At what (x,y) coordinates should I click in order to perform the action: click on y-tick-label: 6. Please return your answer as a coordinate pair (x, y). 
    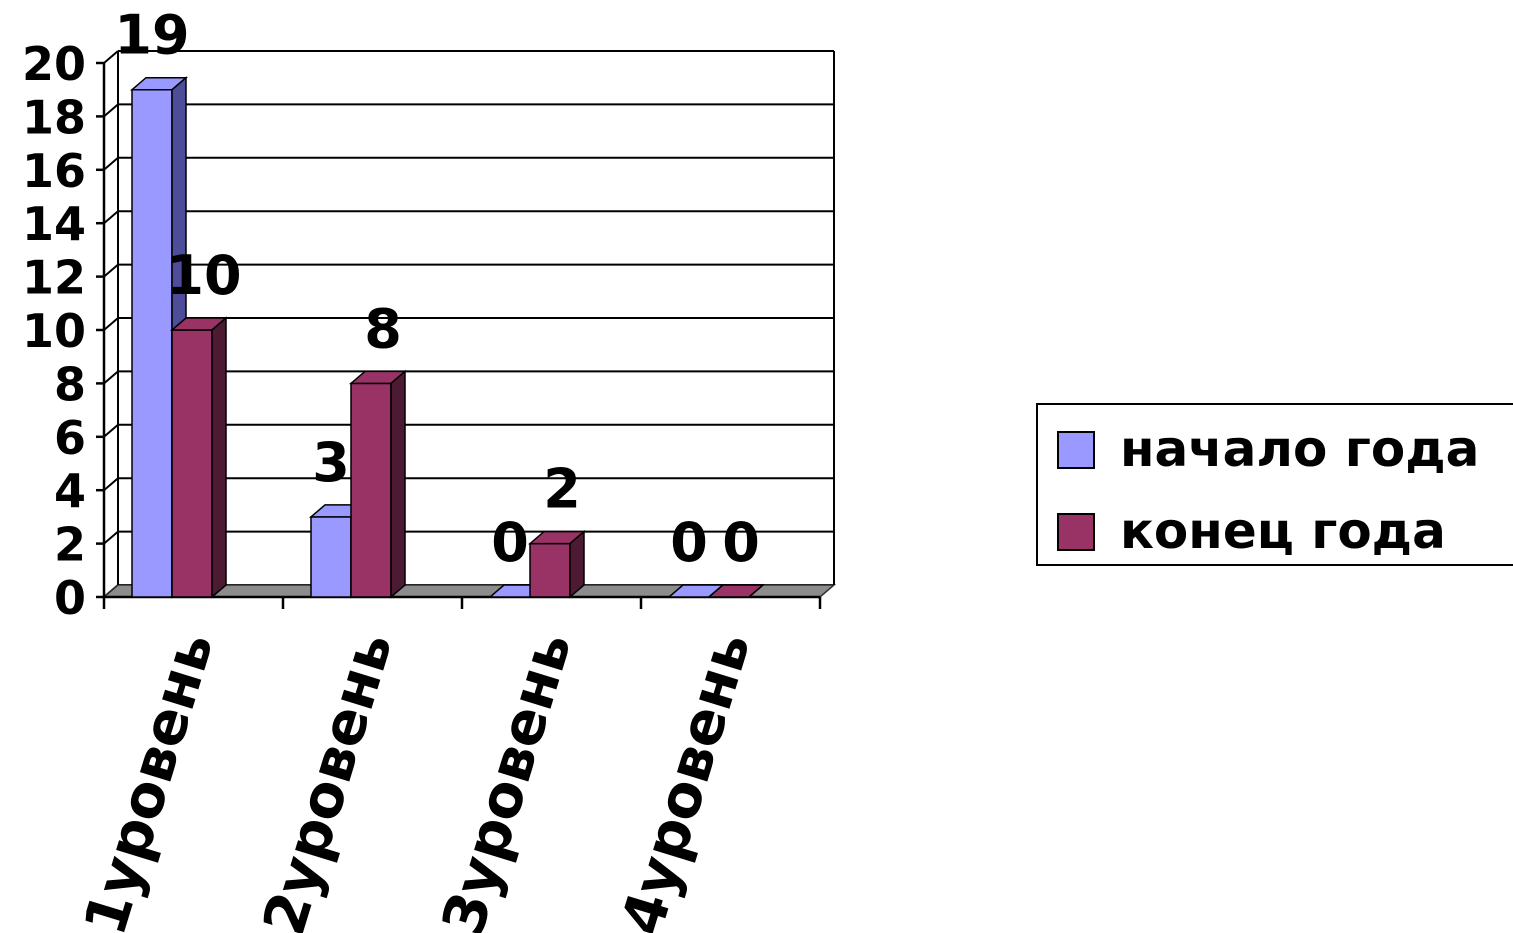
    Looking at the image, I should click on (70, 438).